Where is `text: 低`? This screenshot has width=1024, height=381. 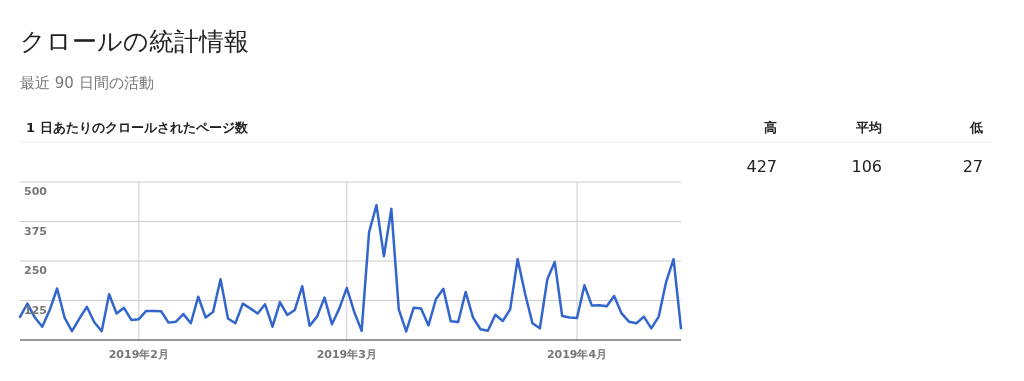 text: 低 is located at coordinates (976, 127).